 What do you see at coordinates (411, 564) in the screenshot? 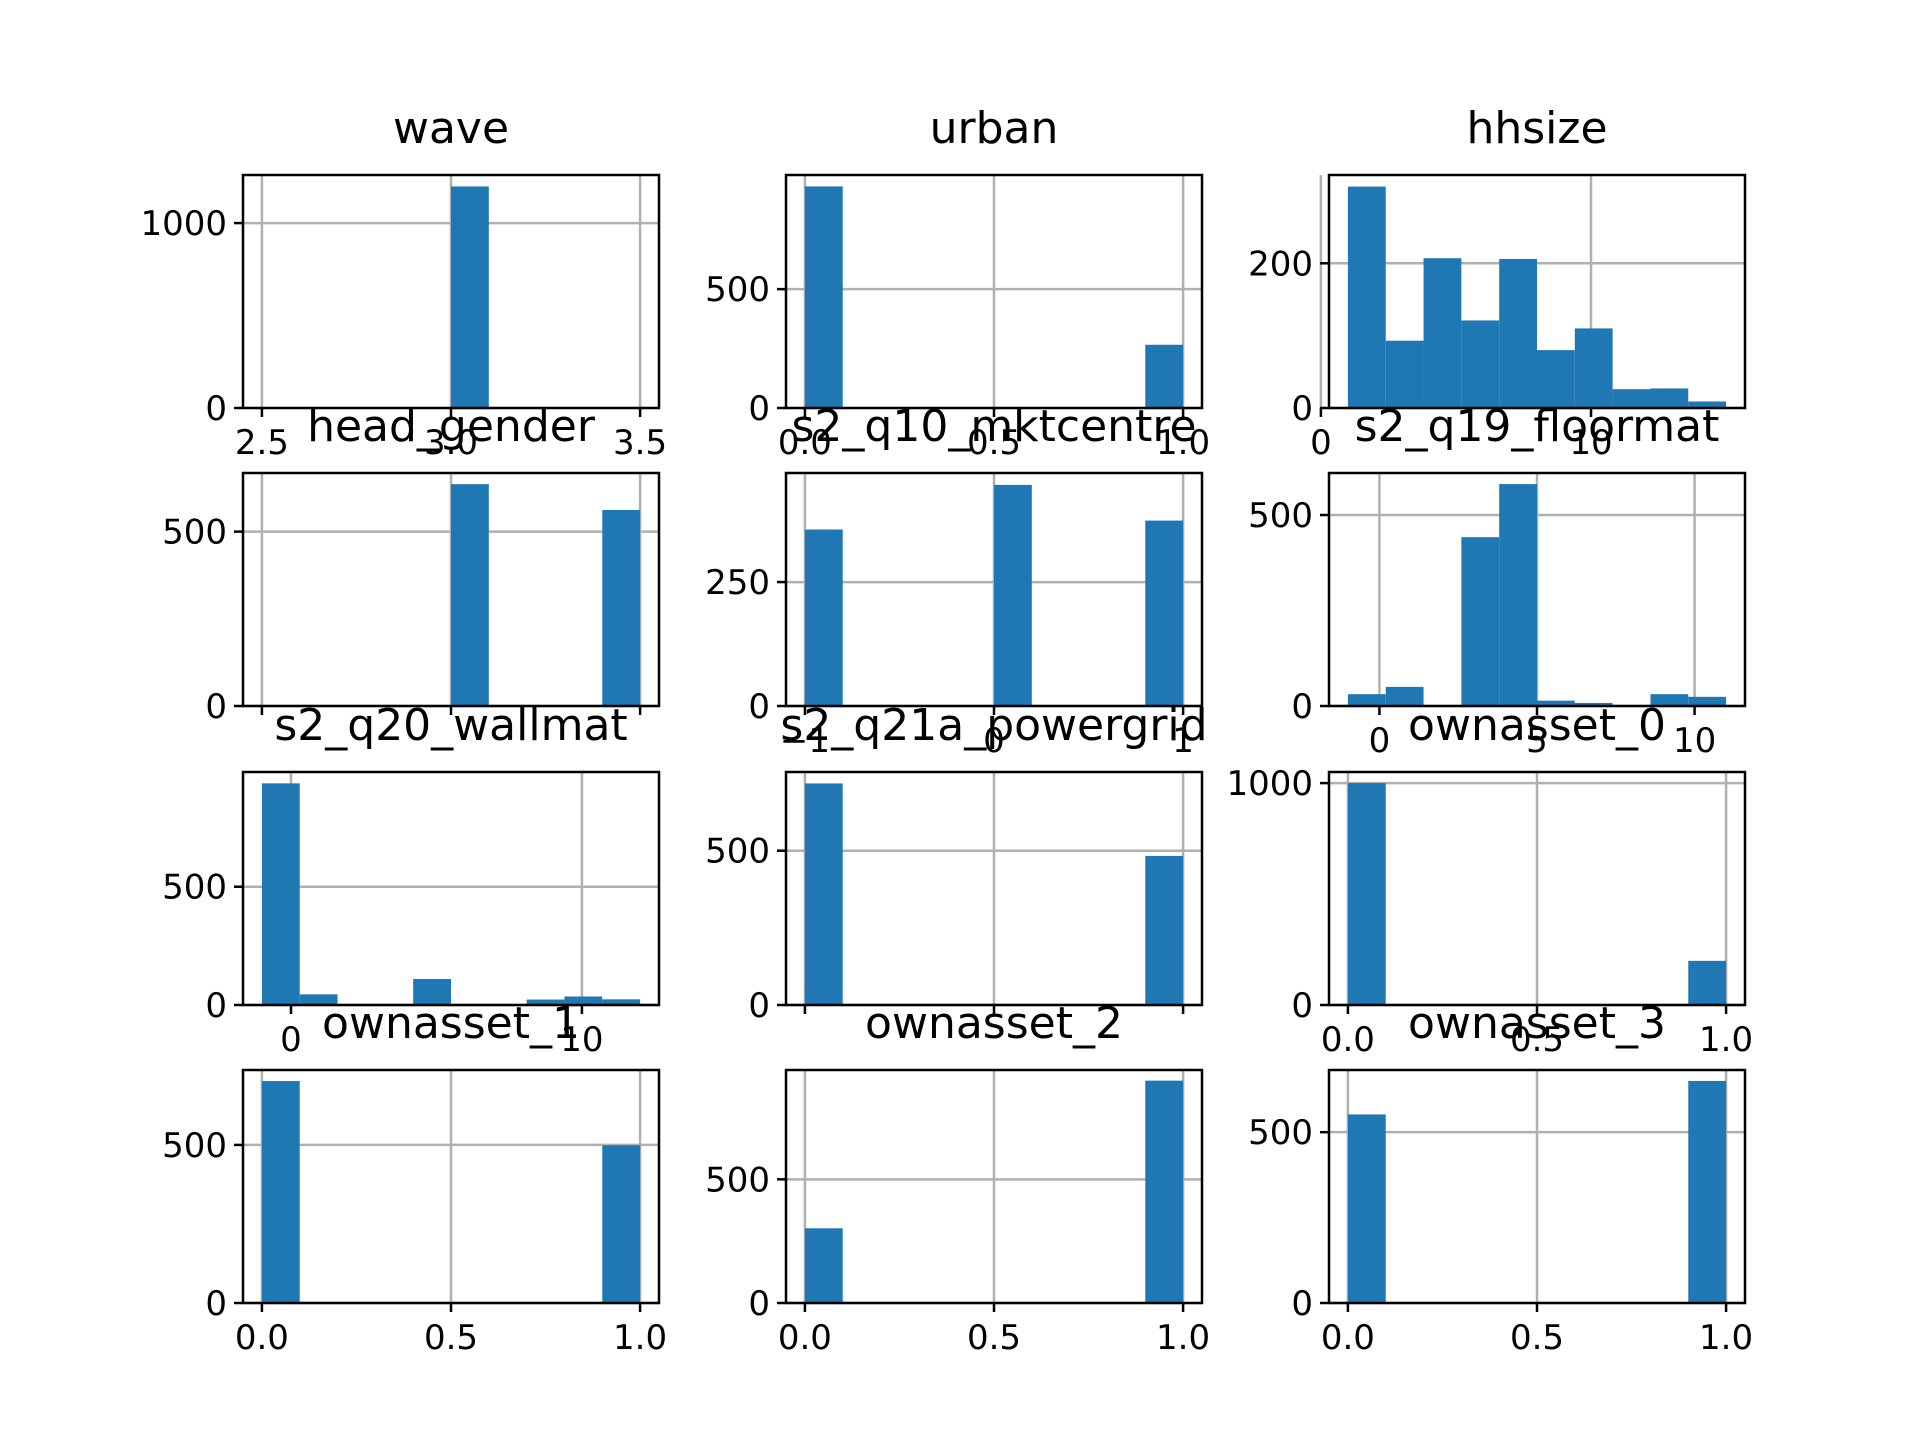
I see `subplot-head_gender: 0 500 head_gender` at bounding box center [411, 564].